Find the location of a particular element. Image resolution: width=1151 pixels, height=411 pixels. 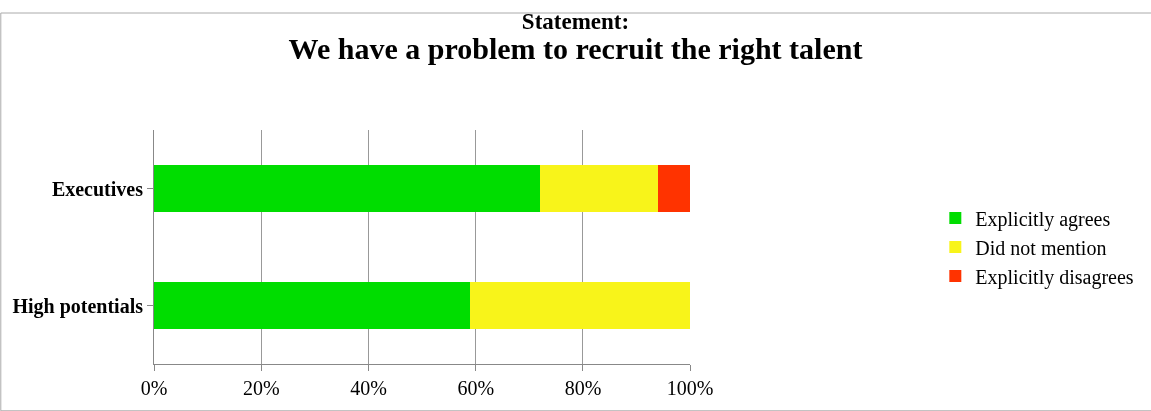

legend-label: Explicitly disagrees is located at coordinates (1054, 277).